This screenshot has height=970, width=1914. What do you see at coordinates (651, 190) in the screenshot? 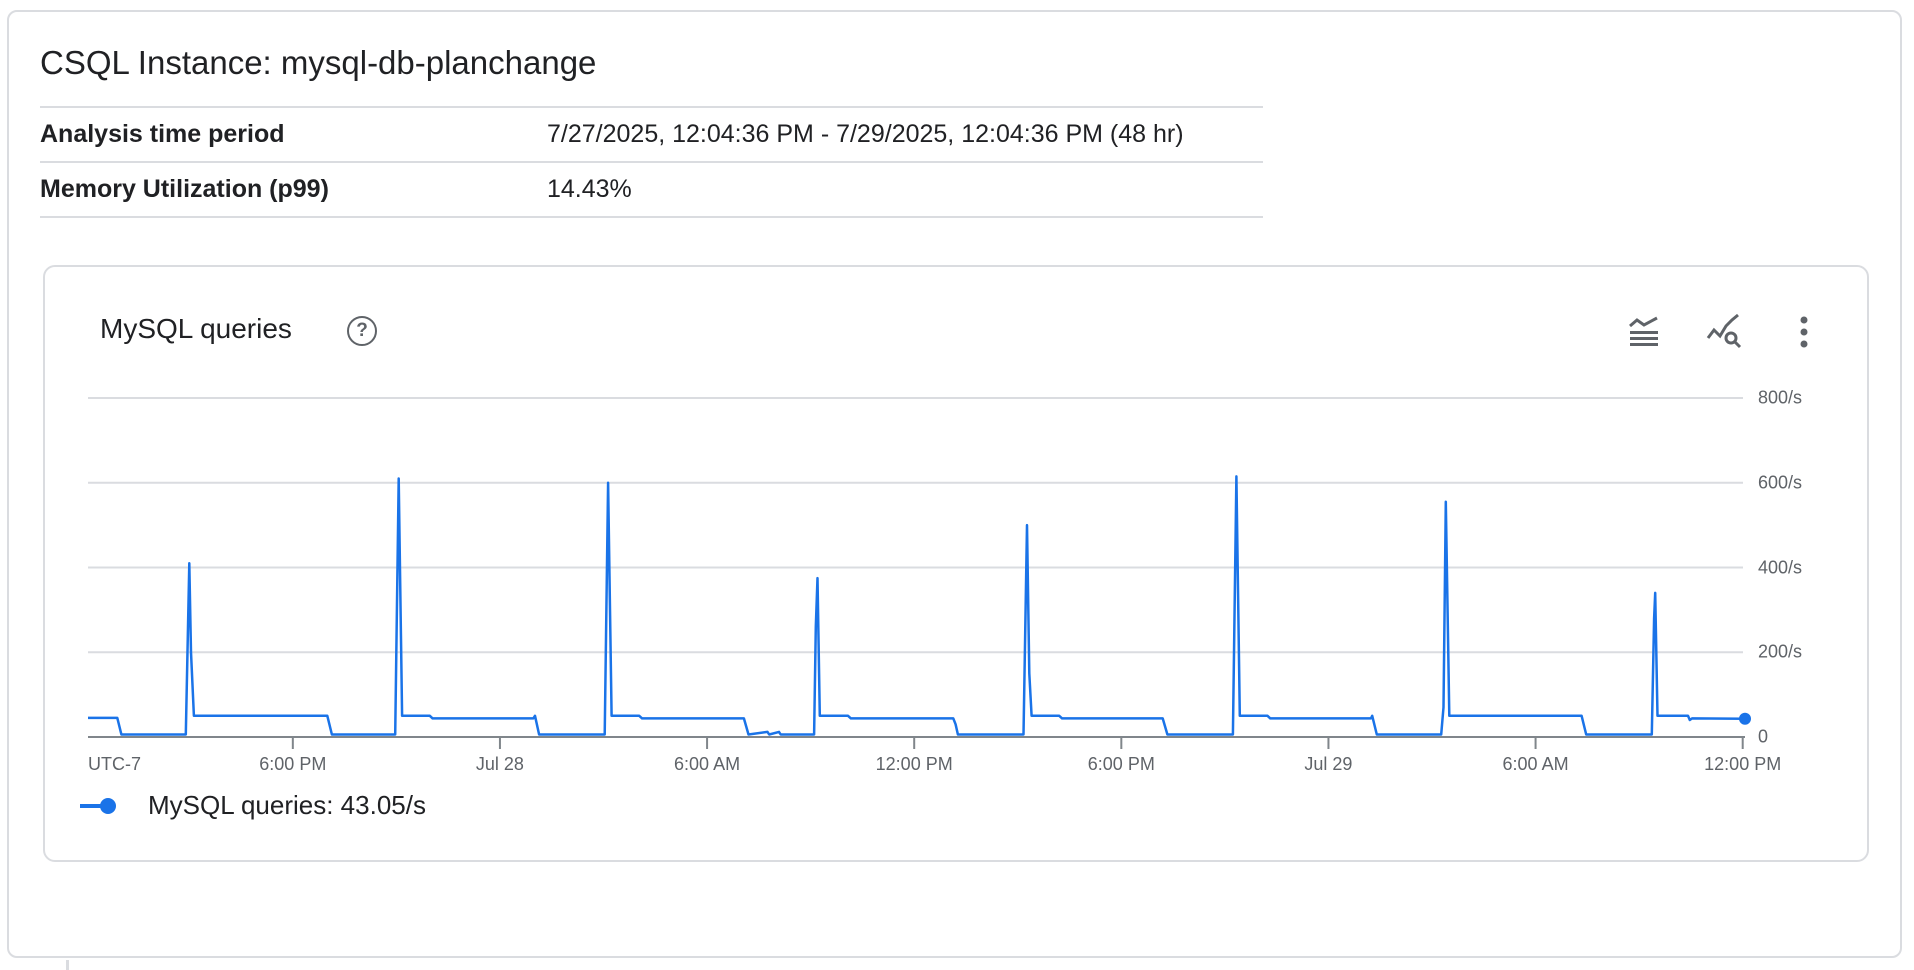
I see `summary-row-memory-utilization: Memory Utilization (p99) 14.43%` at bounding box center [651, 190].